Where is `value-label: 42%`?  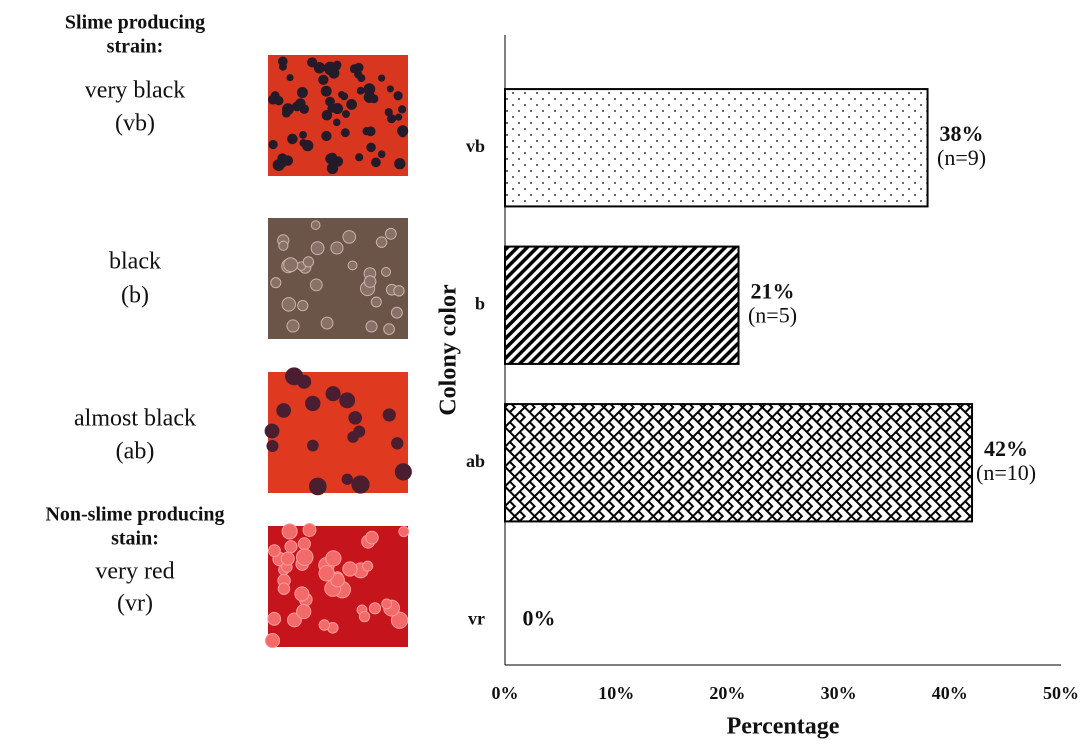
value-label: 42% is located at coordinates (1006, 448).